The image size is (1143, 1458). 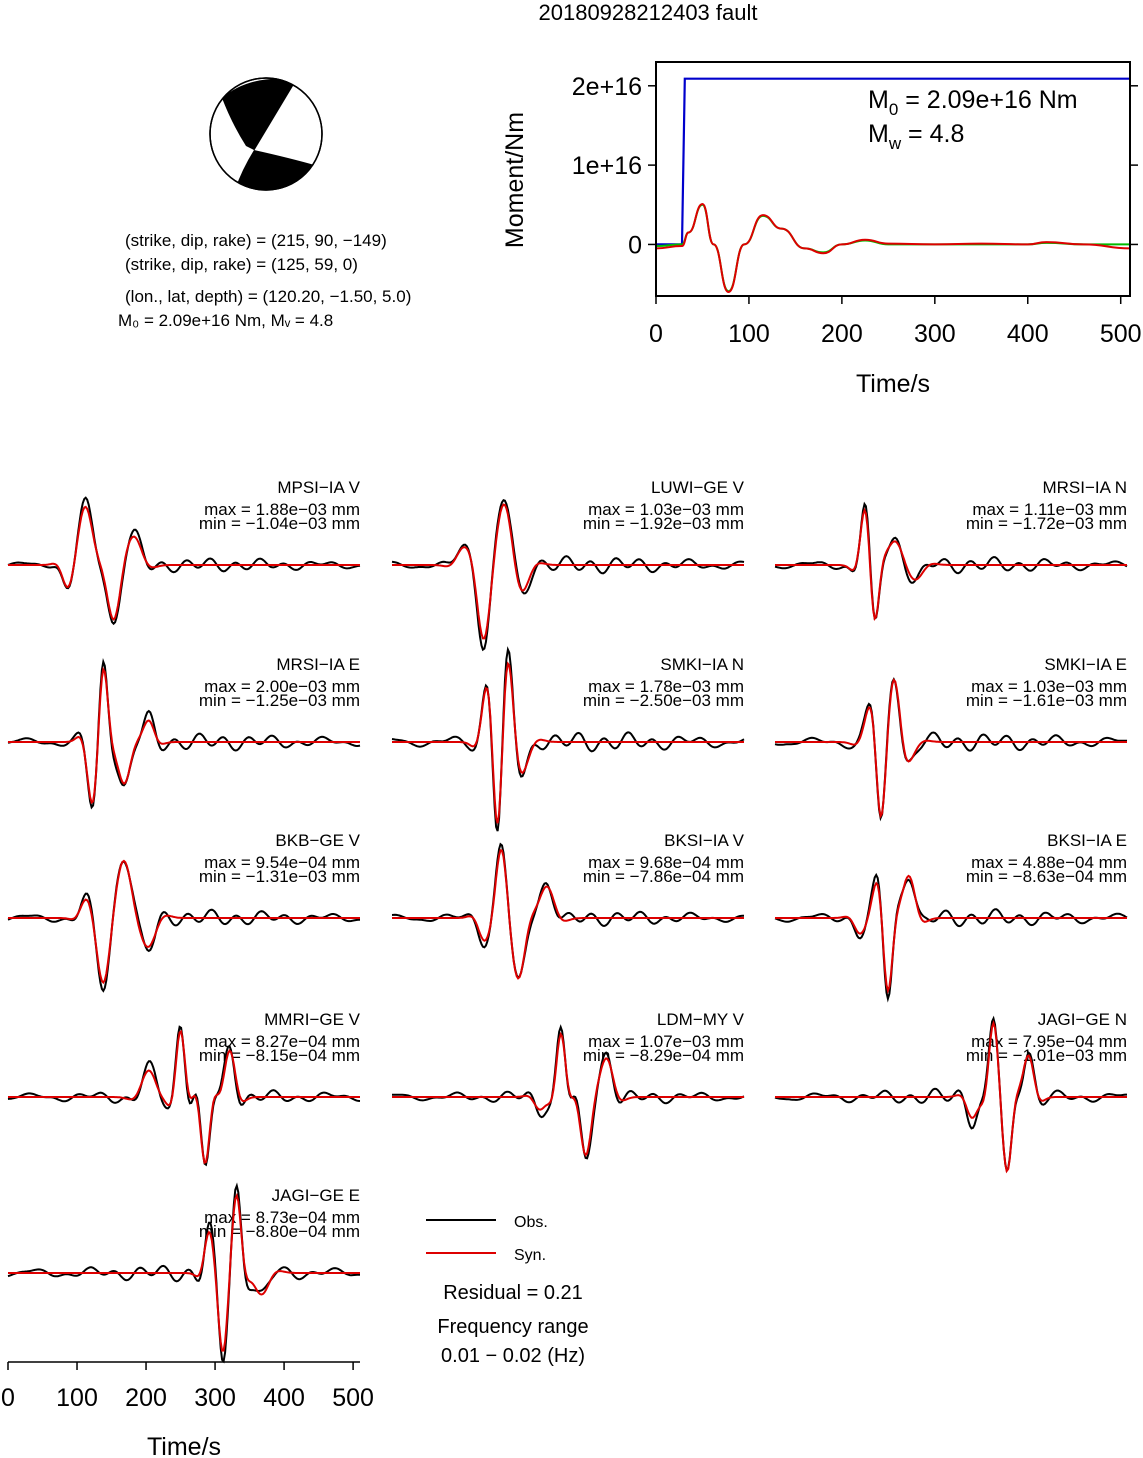 I want to click on figure-title: 20180928212403 fault, so click(x=648, y=12).